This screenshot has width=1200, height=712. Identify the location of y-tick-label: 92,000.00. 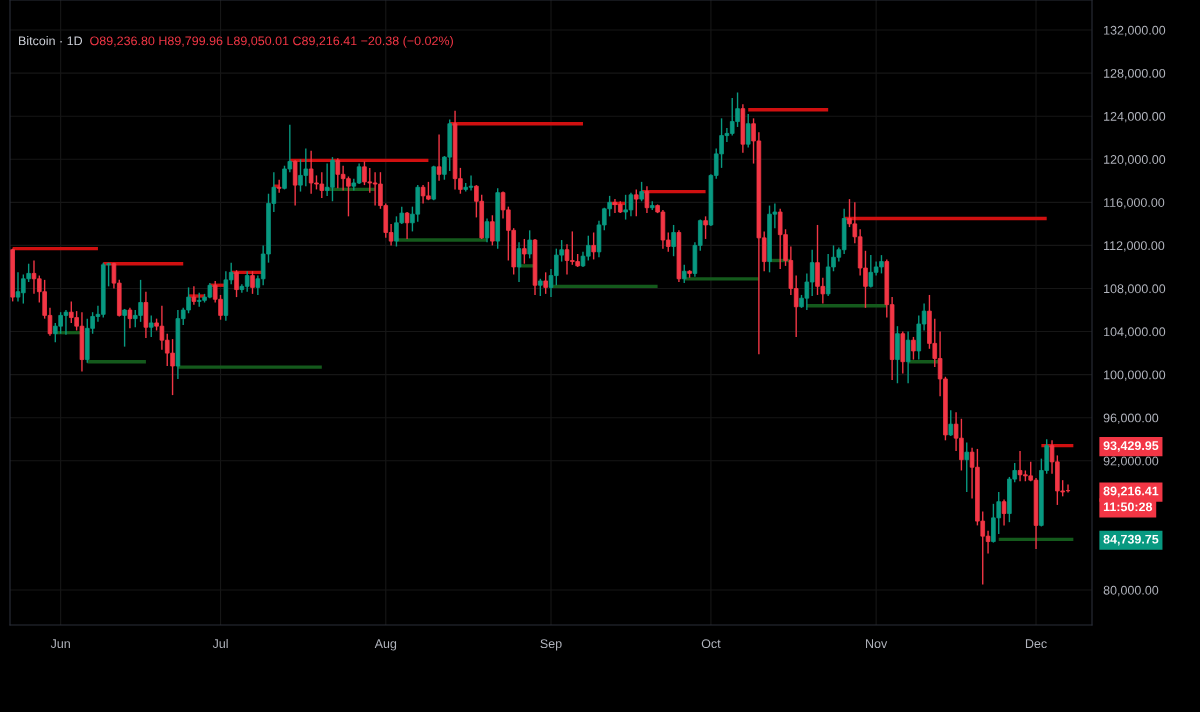
(1131, 461).